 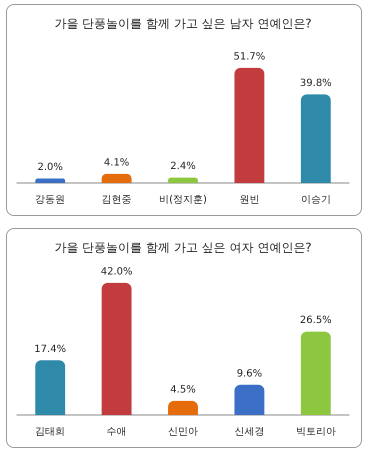 What do you see at coordinates (316, 83) in the screenshot?
I see `data-label: 39.8%` at bounding box center [316, 83].